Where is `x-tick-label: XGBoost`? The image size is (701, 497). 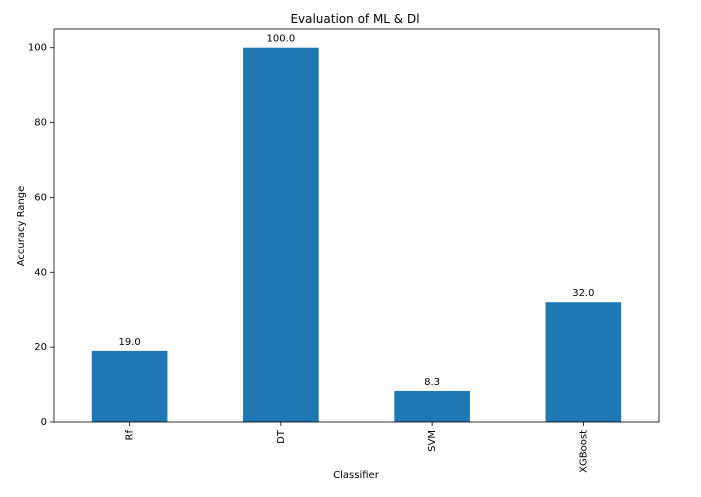
x-tick-label: XGBoost is located at coordinates (583, 451).